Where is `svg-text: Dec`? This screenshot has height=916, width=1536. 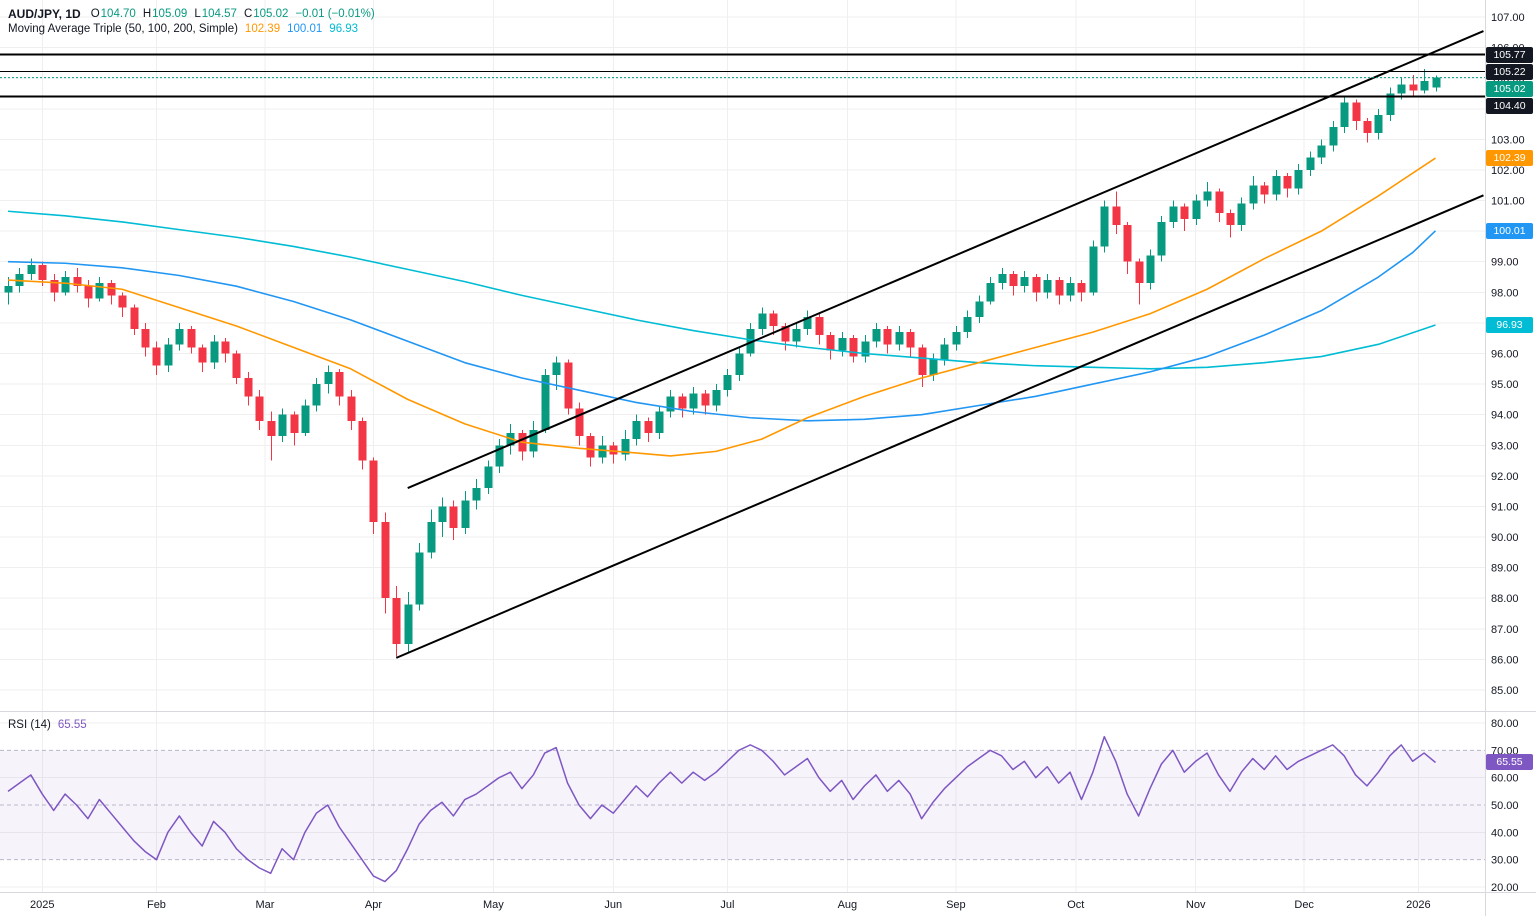
svg-text: Dec is located at coordinates (1304, 905).